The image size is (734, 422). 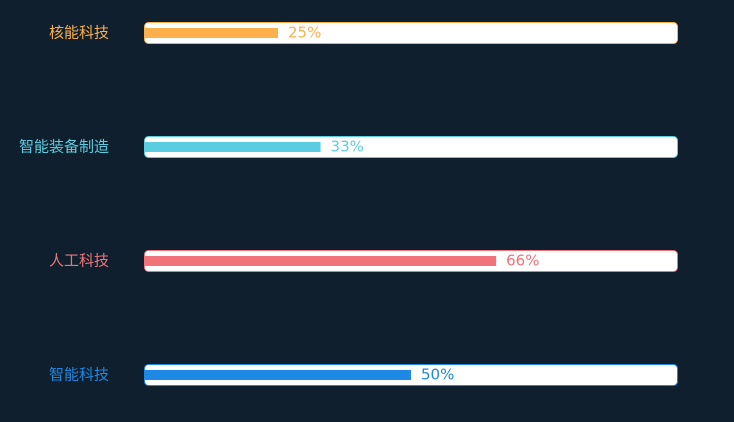 What do you see at coordinates (79, 33) in the screenshot?
I see `category-label: 核能科技` at bounding box center [79, 33].